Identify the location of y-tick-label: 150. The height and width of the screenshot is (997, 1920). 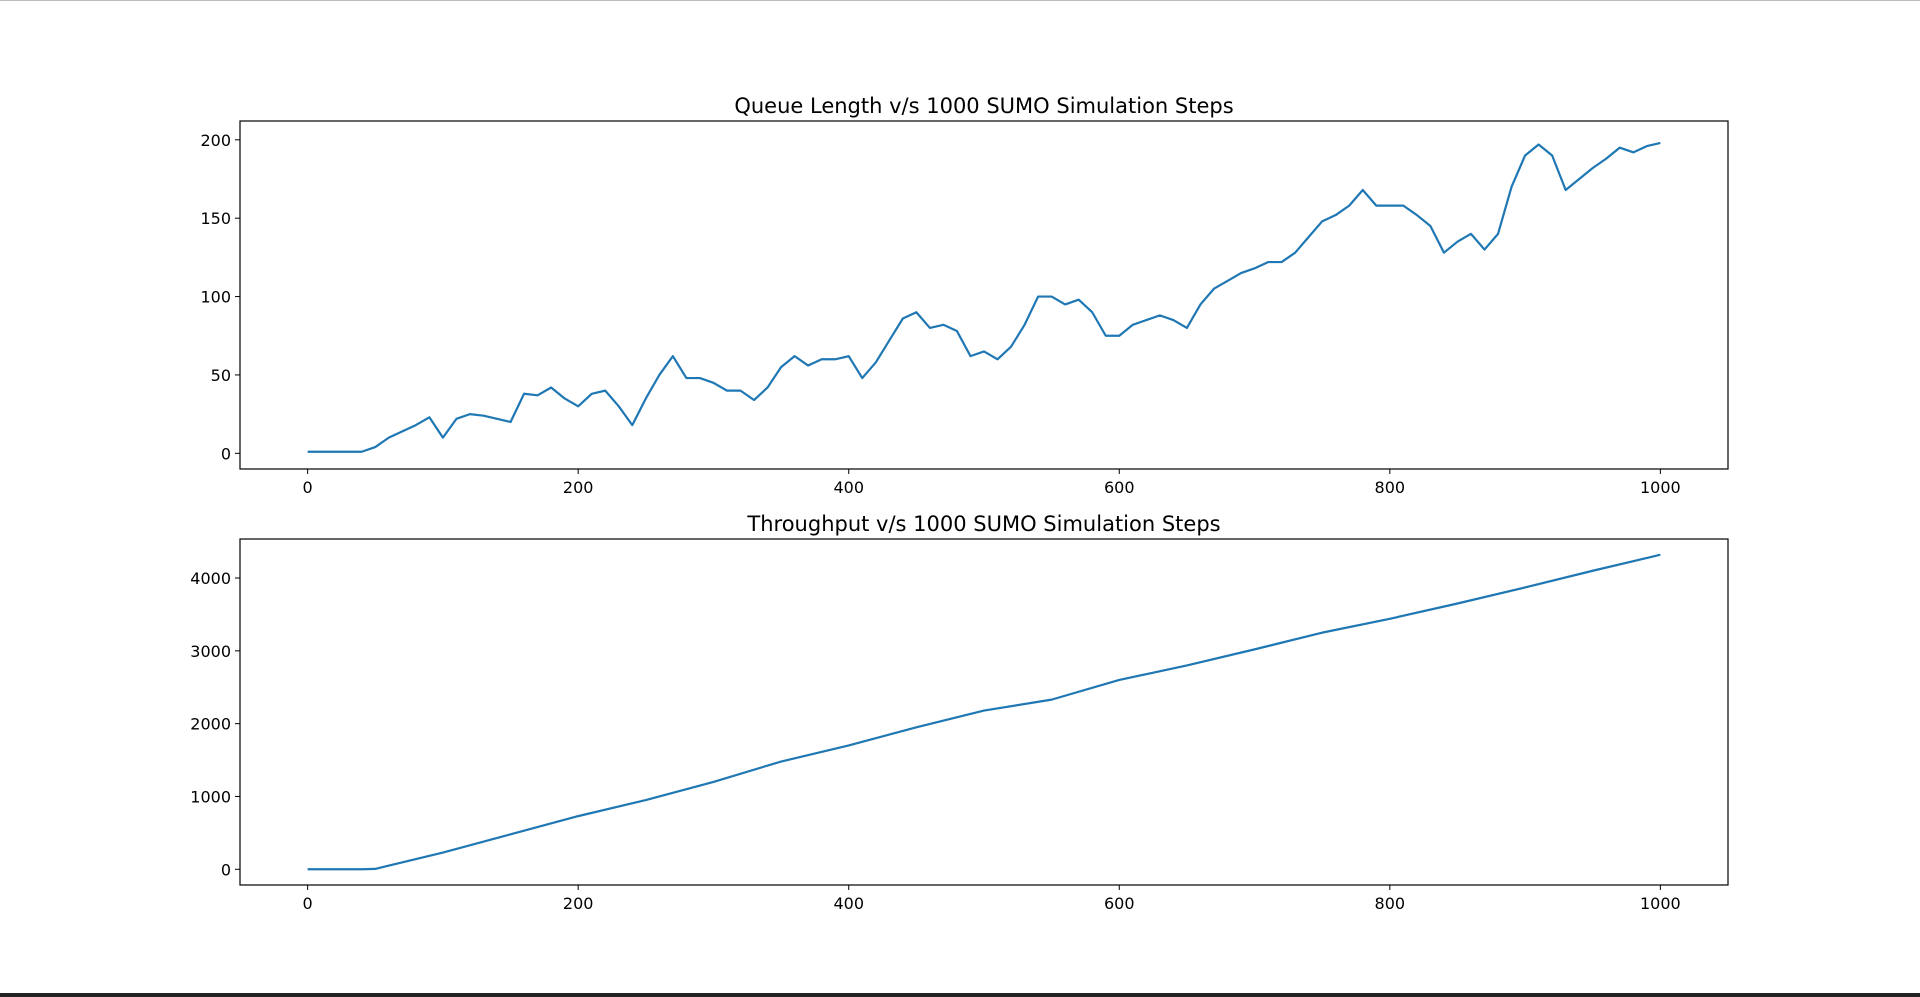
(215, 218).